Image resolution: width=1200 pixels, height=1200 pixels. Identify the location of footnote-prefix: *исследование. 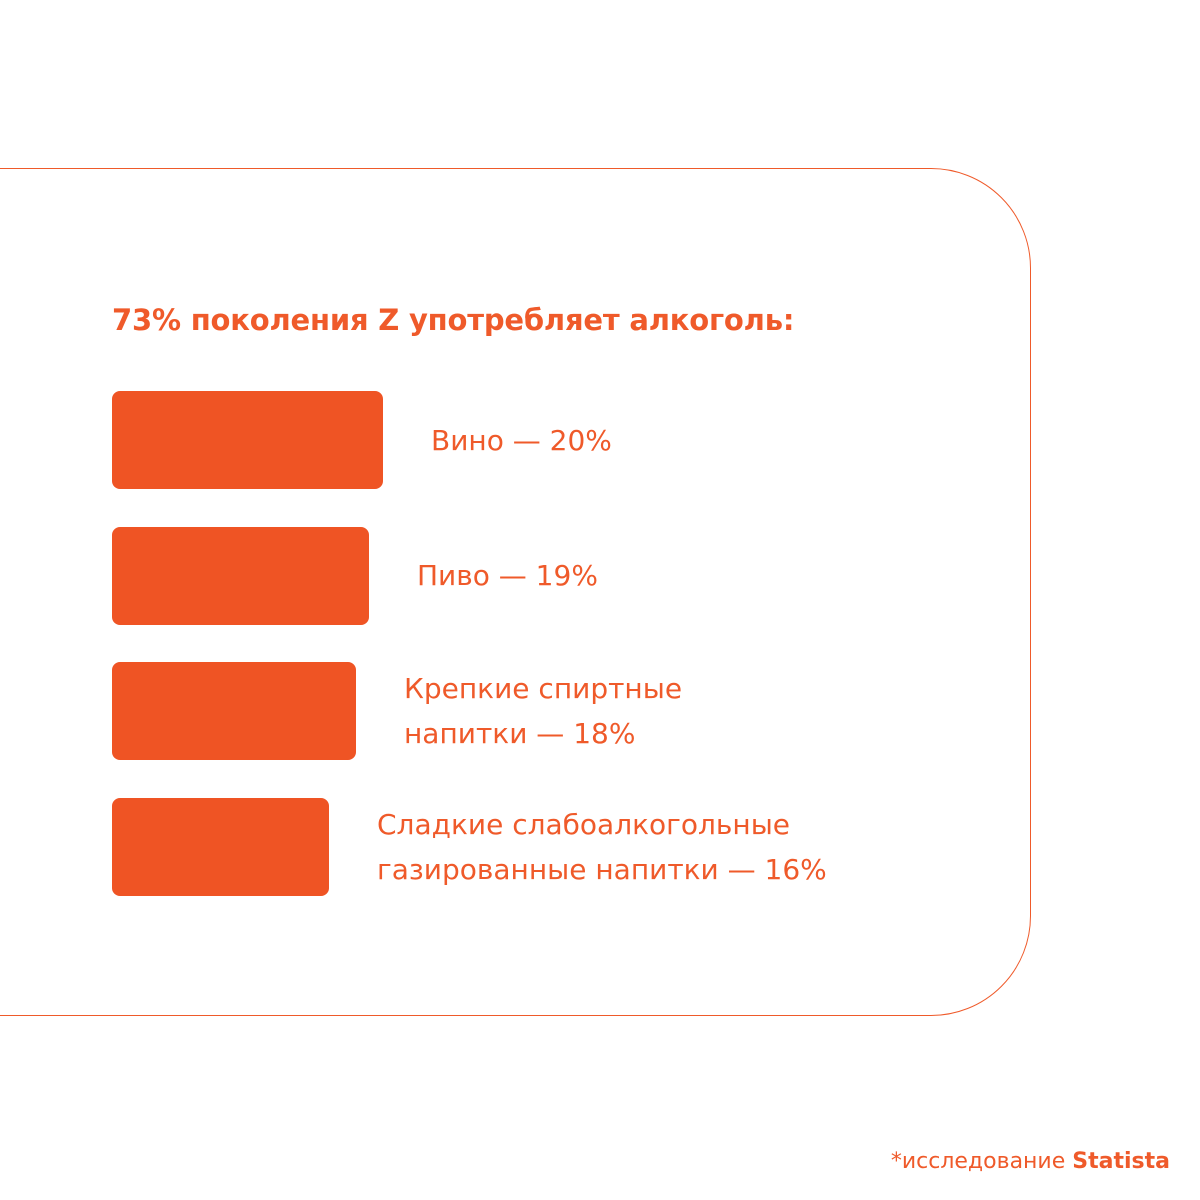
(981, 1161).